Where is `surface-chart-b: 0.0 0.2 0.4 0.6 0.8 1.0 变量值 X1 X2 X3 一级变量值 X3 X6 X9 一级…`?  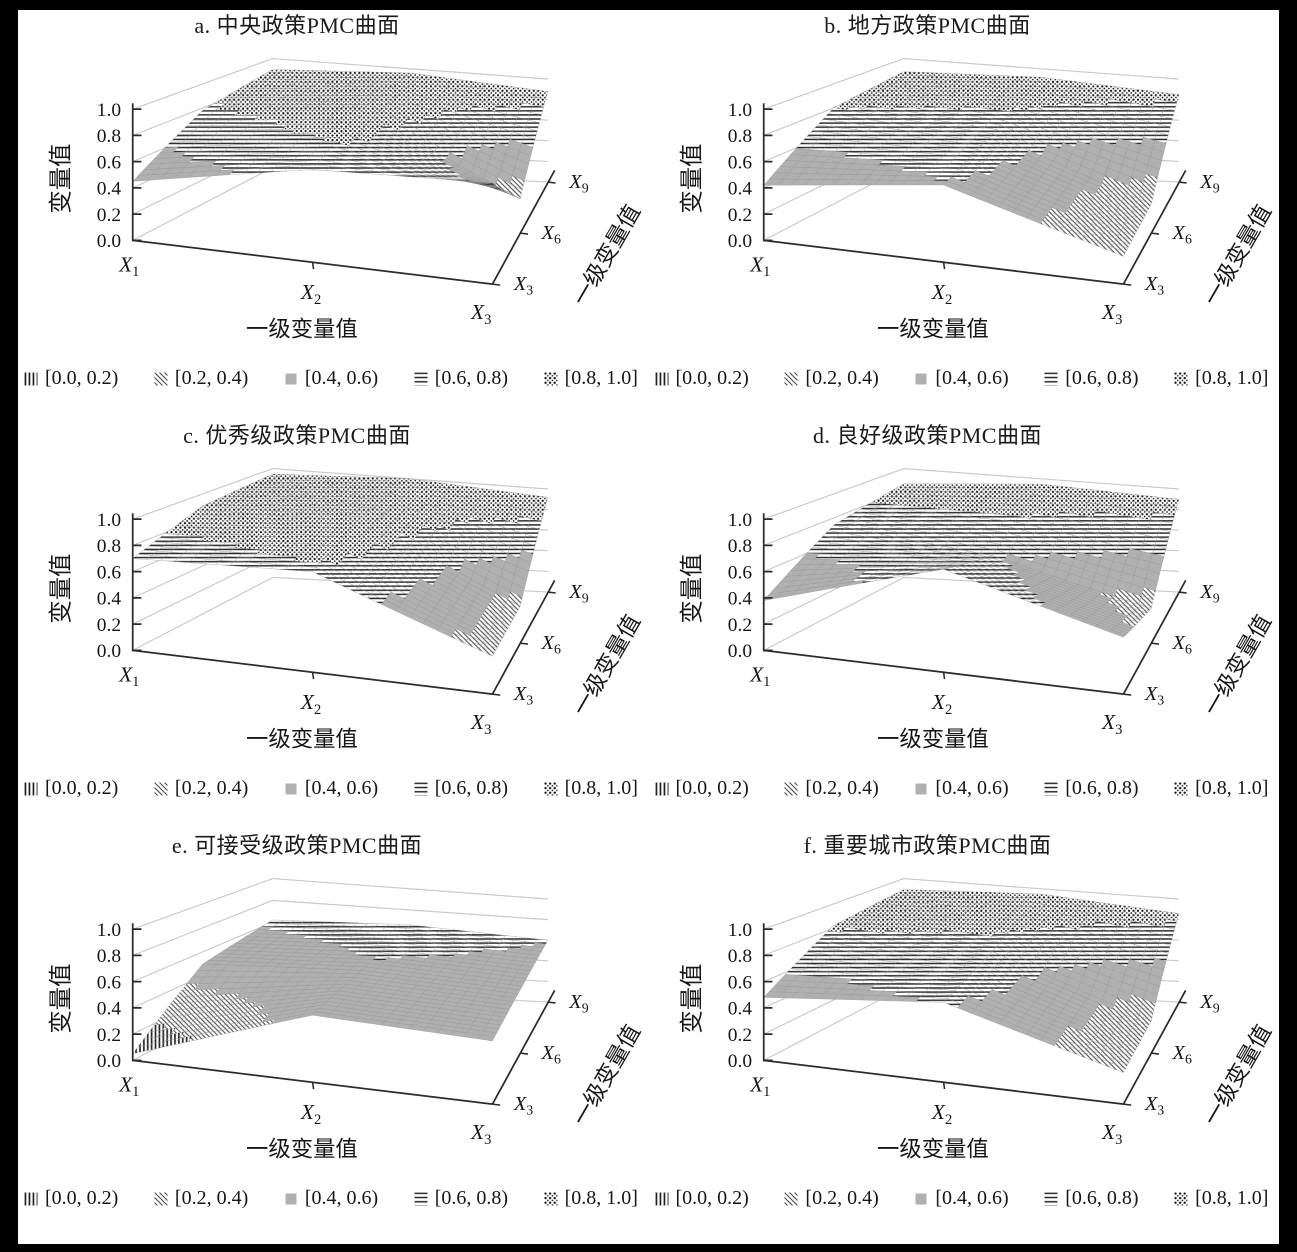
surface-chart-b: 0.0 0.2 0.4 0.6 0.8 1.0 变量值 X1 X2 X3 一级变量值 X3 X6 X9 一级… is located at coordinates (977, 199).